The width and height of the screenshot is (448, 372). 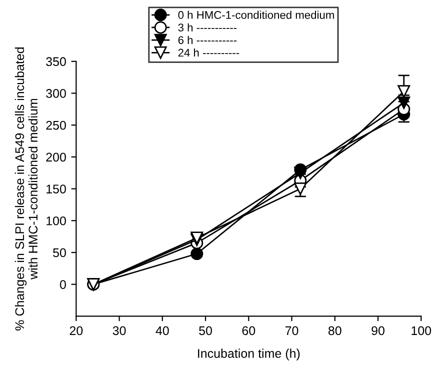 What do you see at coordinates (76, 331) in the screenshot?
I see `x-tick-label: 20` at bounding box center [76, 331].